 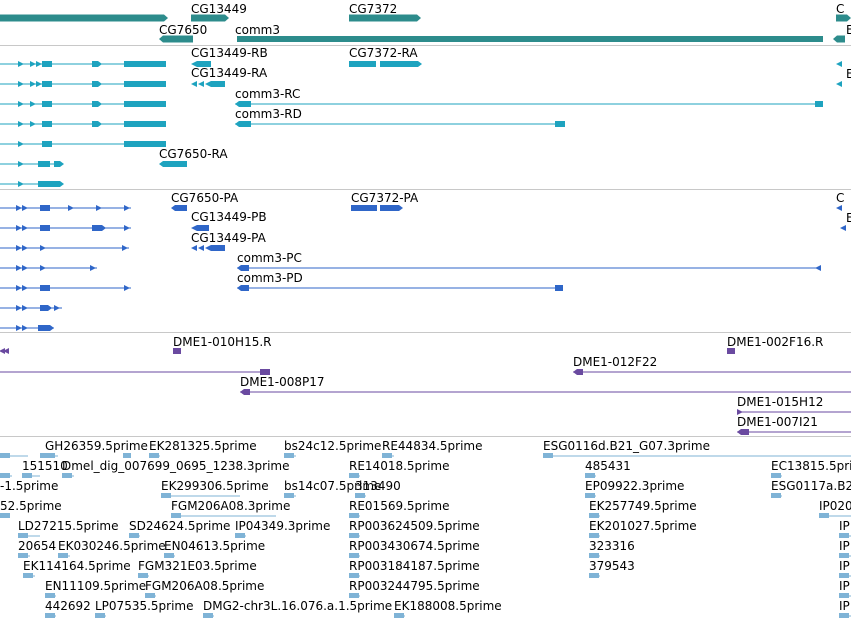 I want to click on est-label: ESG0116d.B21_G07.3prime, so click(x=626, y=446).